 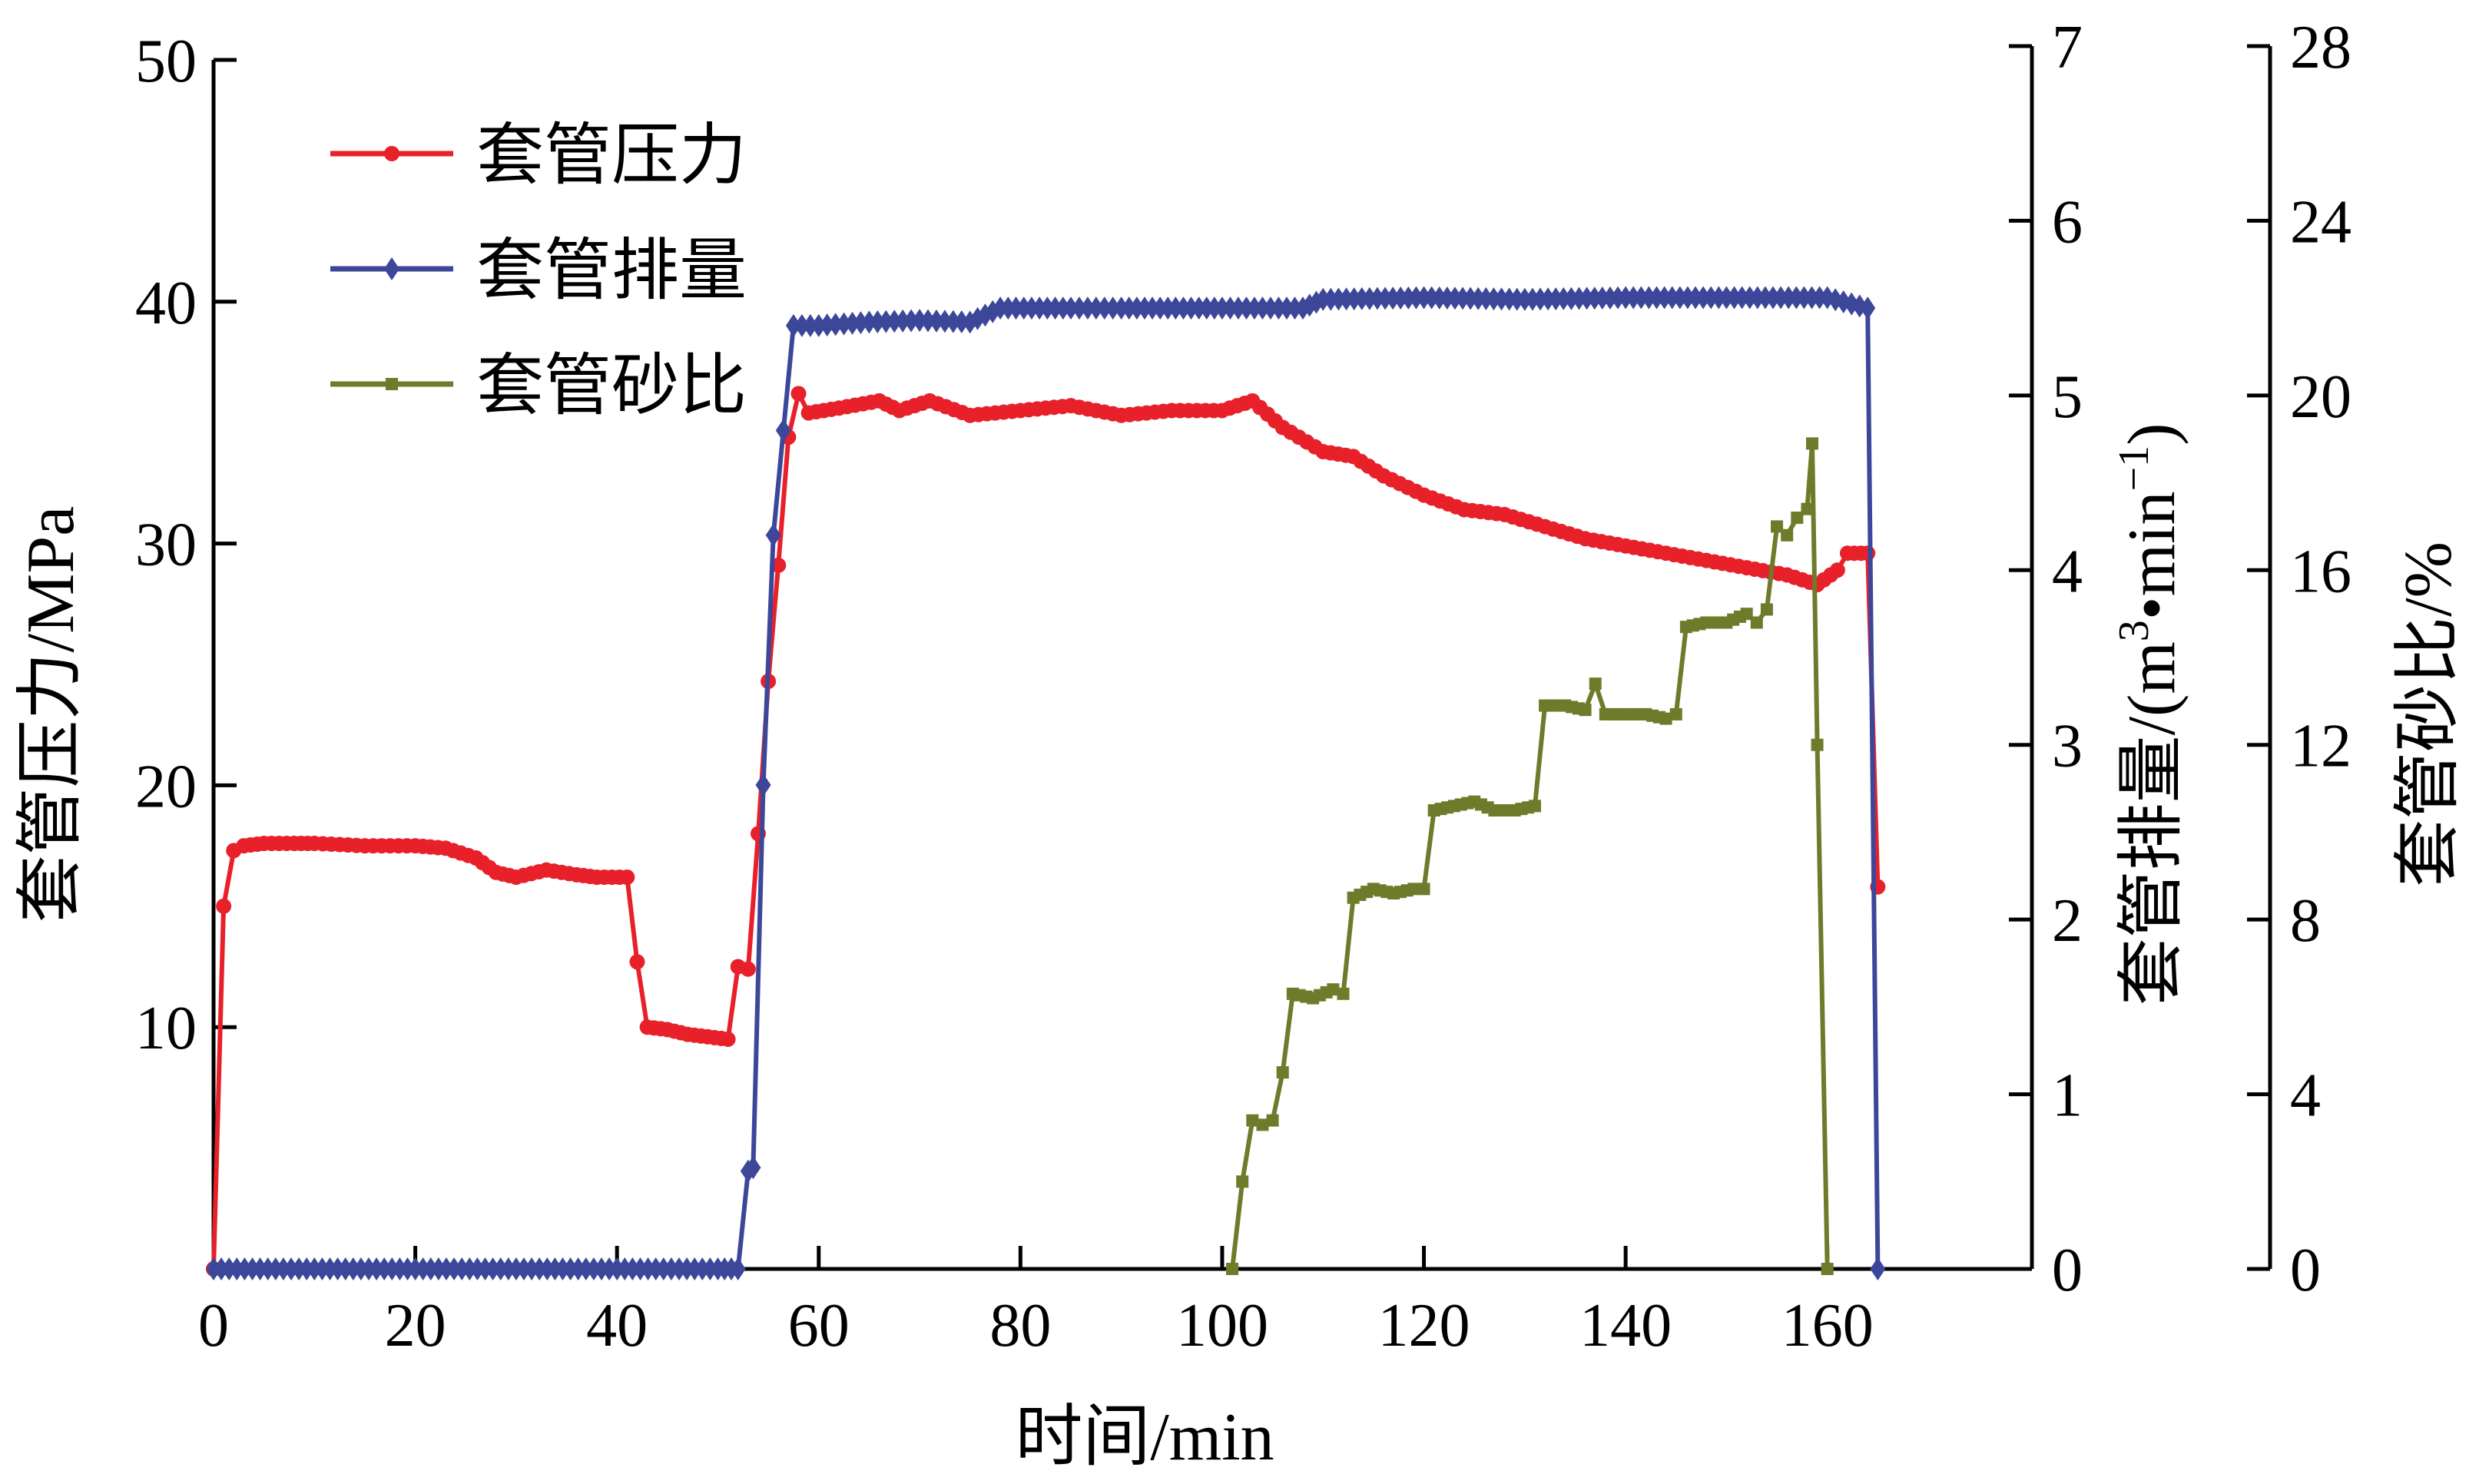 I want to click on x-tick-label: 20, so click(x=415, y=1326).